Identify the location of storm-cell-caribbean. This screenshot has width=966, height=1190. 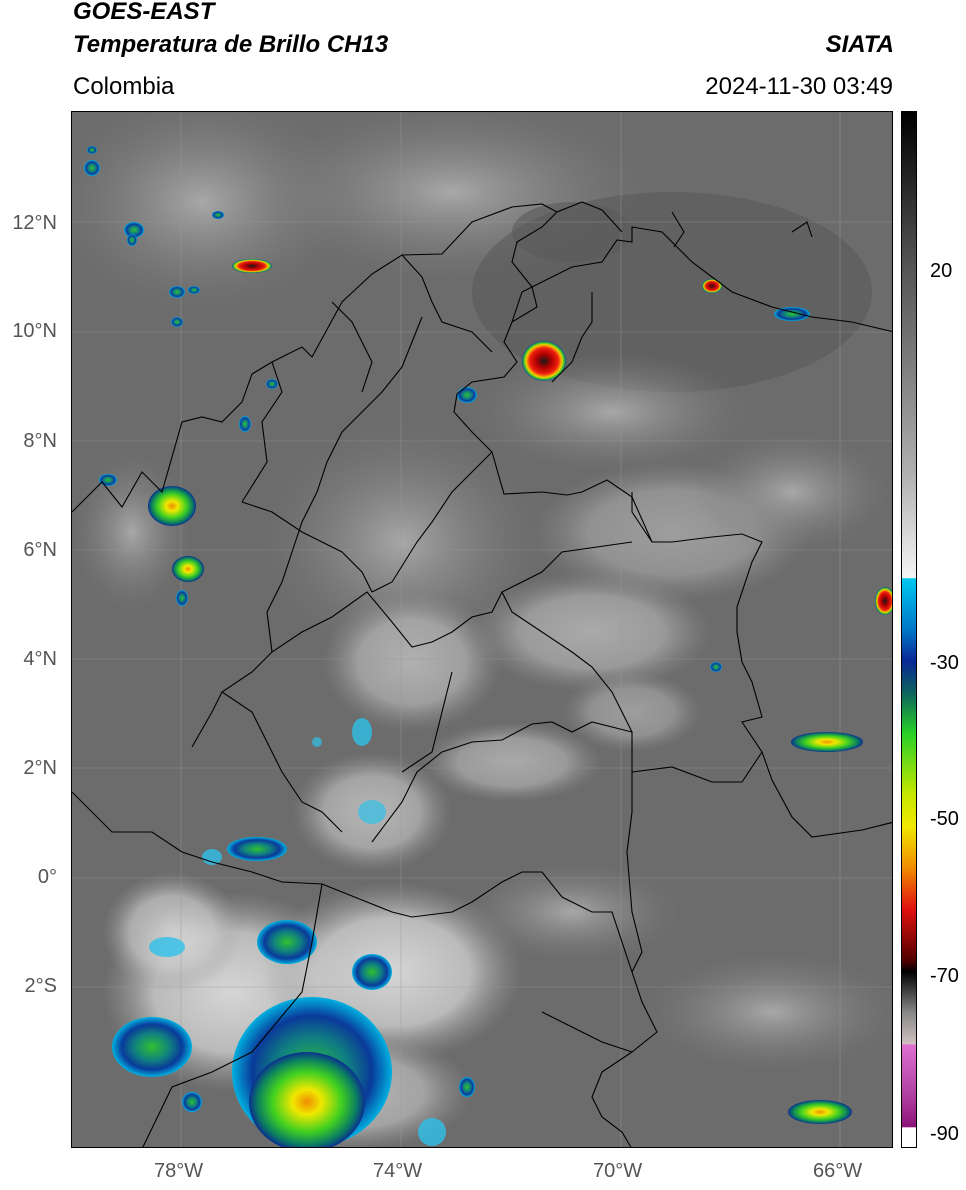
(252, 266).